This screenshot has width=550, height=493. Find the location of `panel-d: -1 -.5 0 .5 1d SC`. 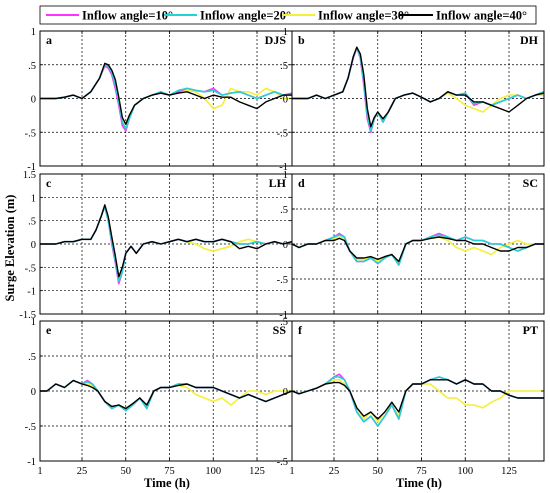

panel-d: -1 -.5 0 .5 1d SC is located at coordinates (411, 245).